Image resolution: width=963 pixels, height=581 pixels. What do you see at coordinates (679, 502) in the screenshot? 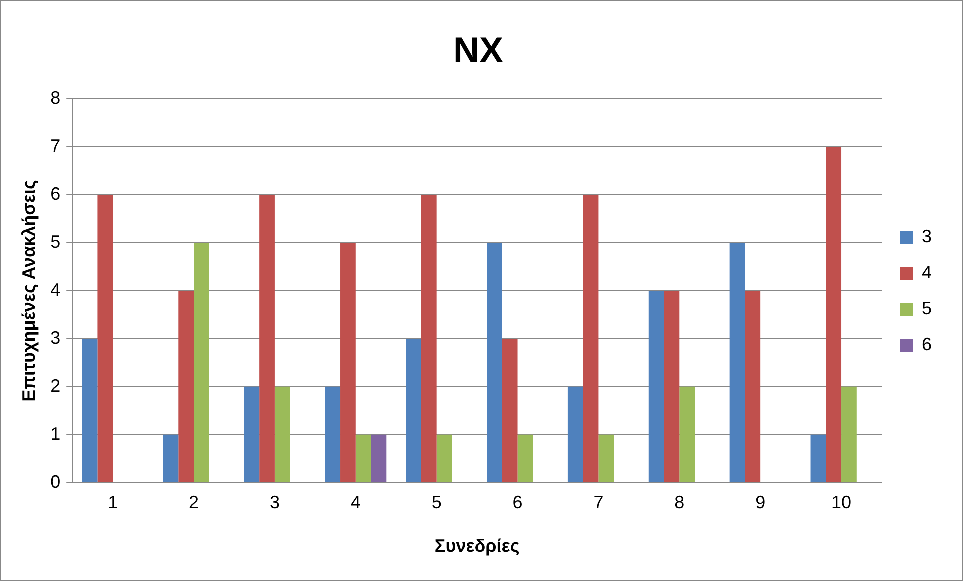
I see `x-tick-label: 8` at bounding box center [679, 502].